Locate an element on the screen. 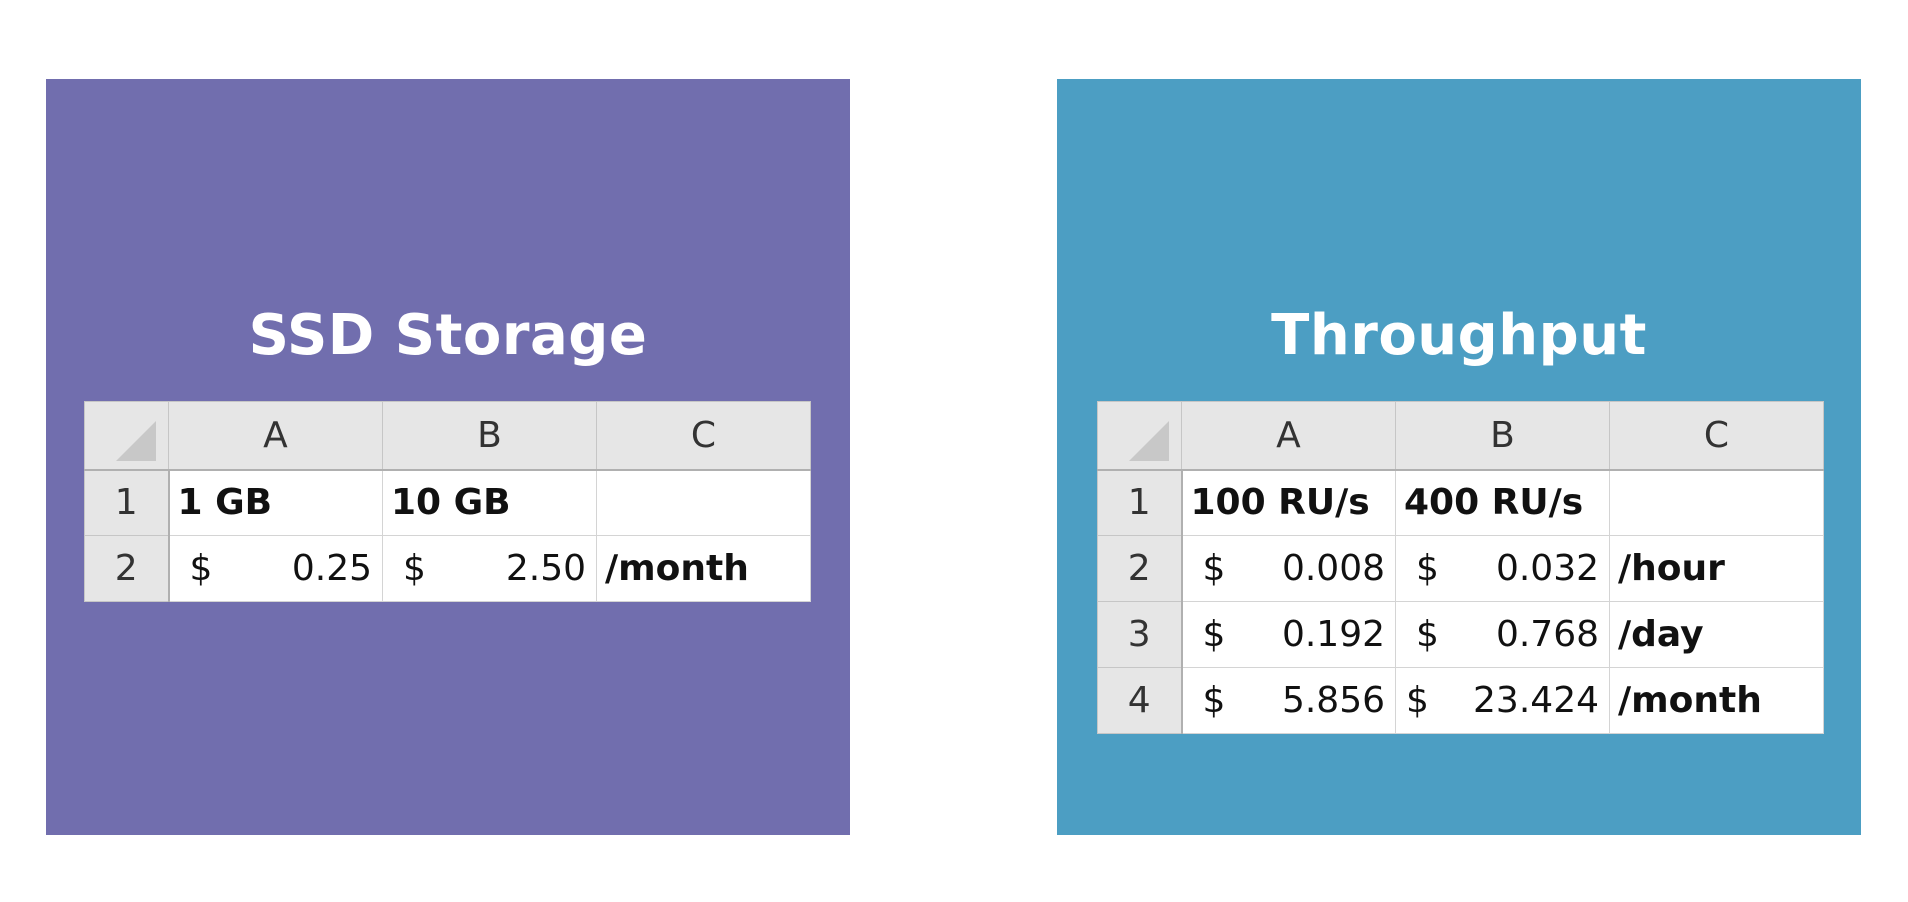  table-row: 1 1 GB 10 GB is located at coordinates (447, 502).